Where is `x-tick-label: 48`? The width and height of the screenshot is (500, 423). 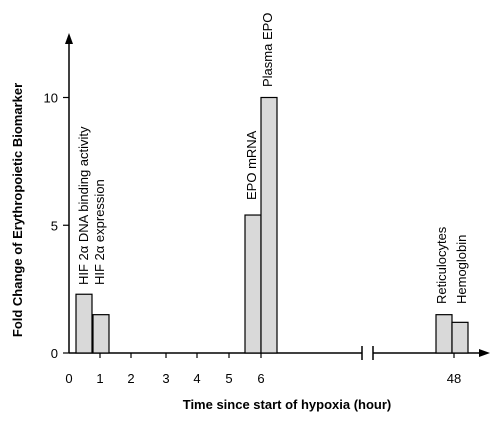 x-tick-label: 48 is located at coordinates (454, 378).